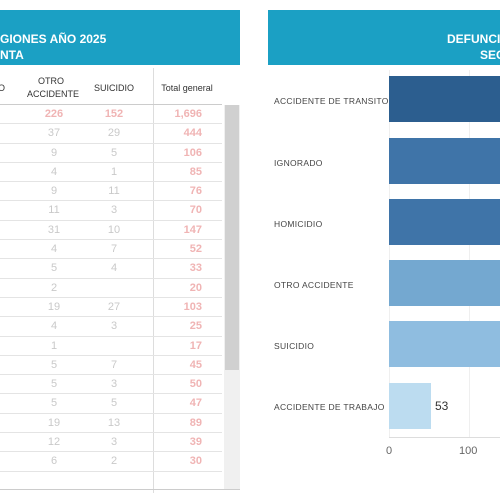 The image size is (500, 500). Describe the element at coordinates (192, 152) in the screenshot. I see `cell-total-general: 106` at that location.